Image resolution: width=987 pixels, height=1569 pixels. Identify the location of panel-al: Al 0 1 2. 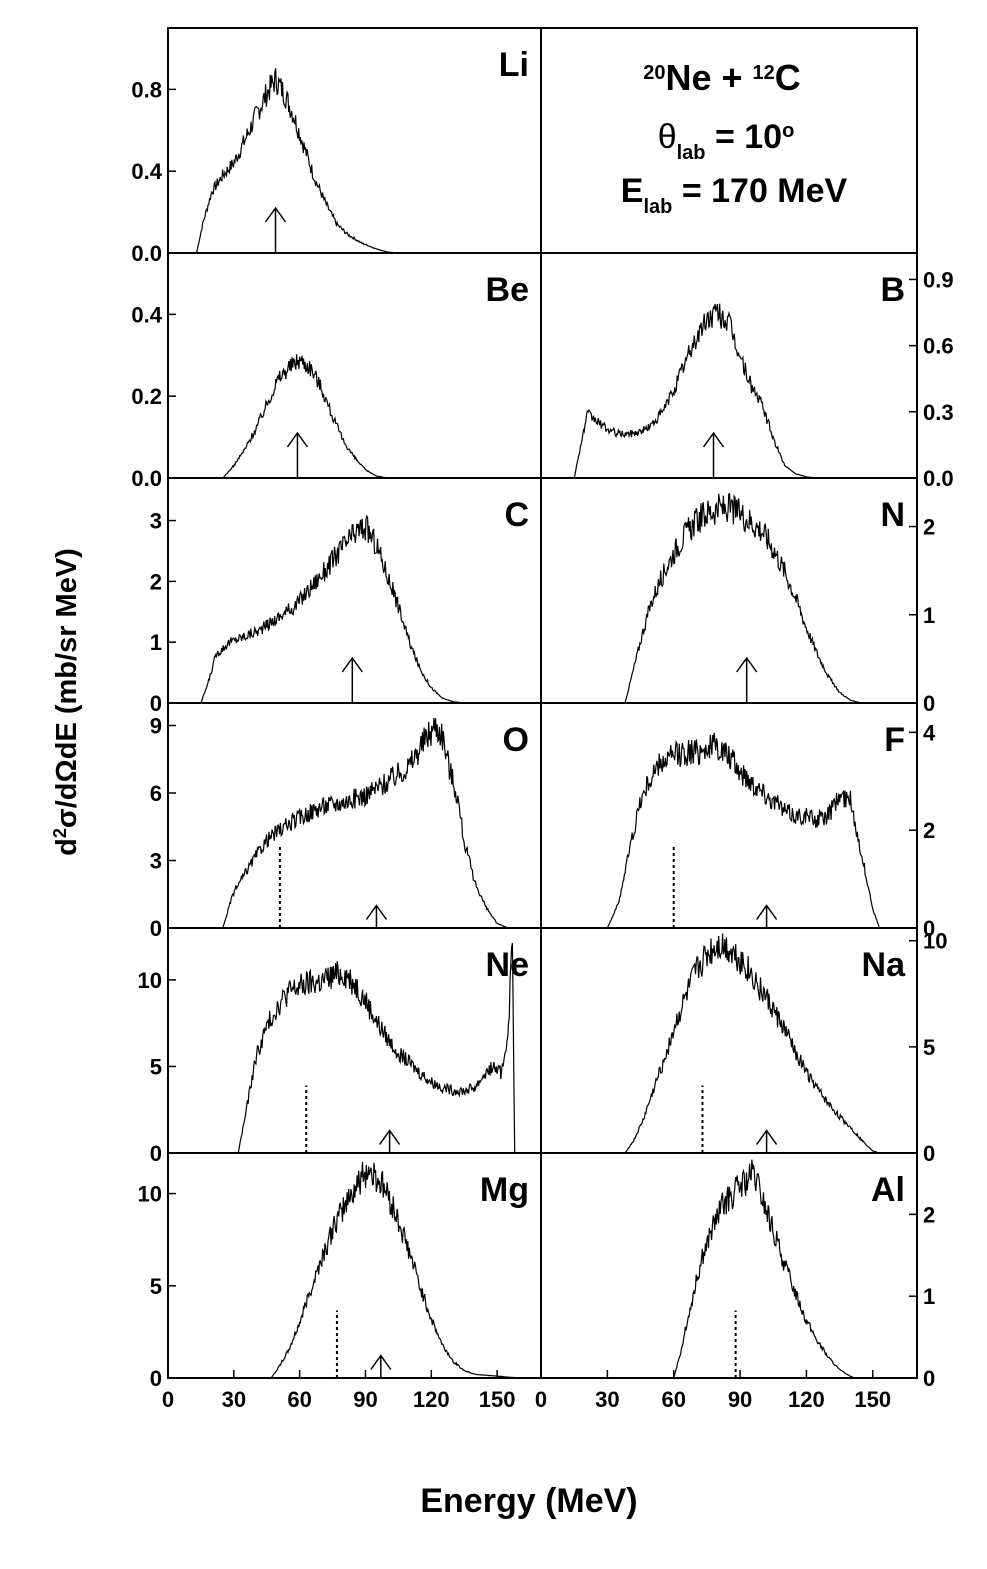
(737, 1271).